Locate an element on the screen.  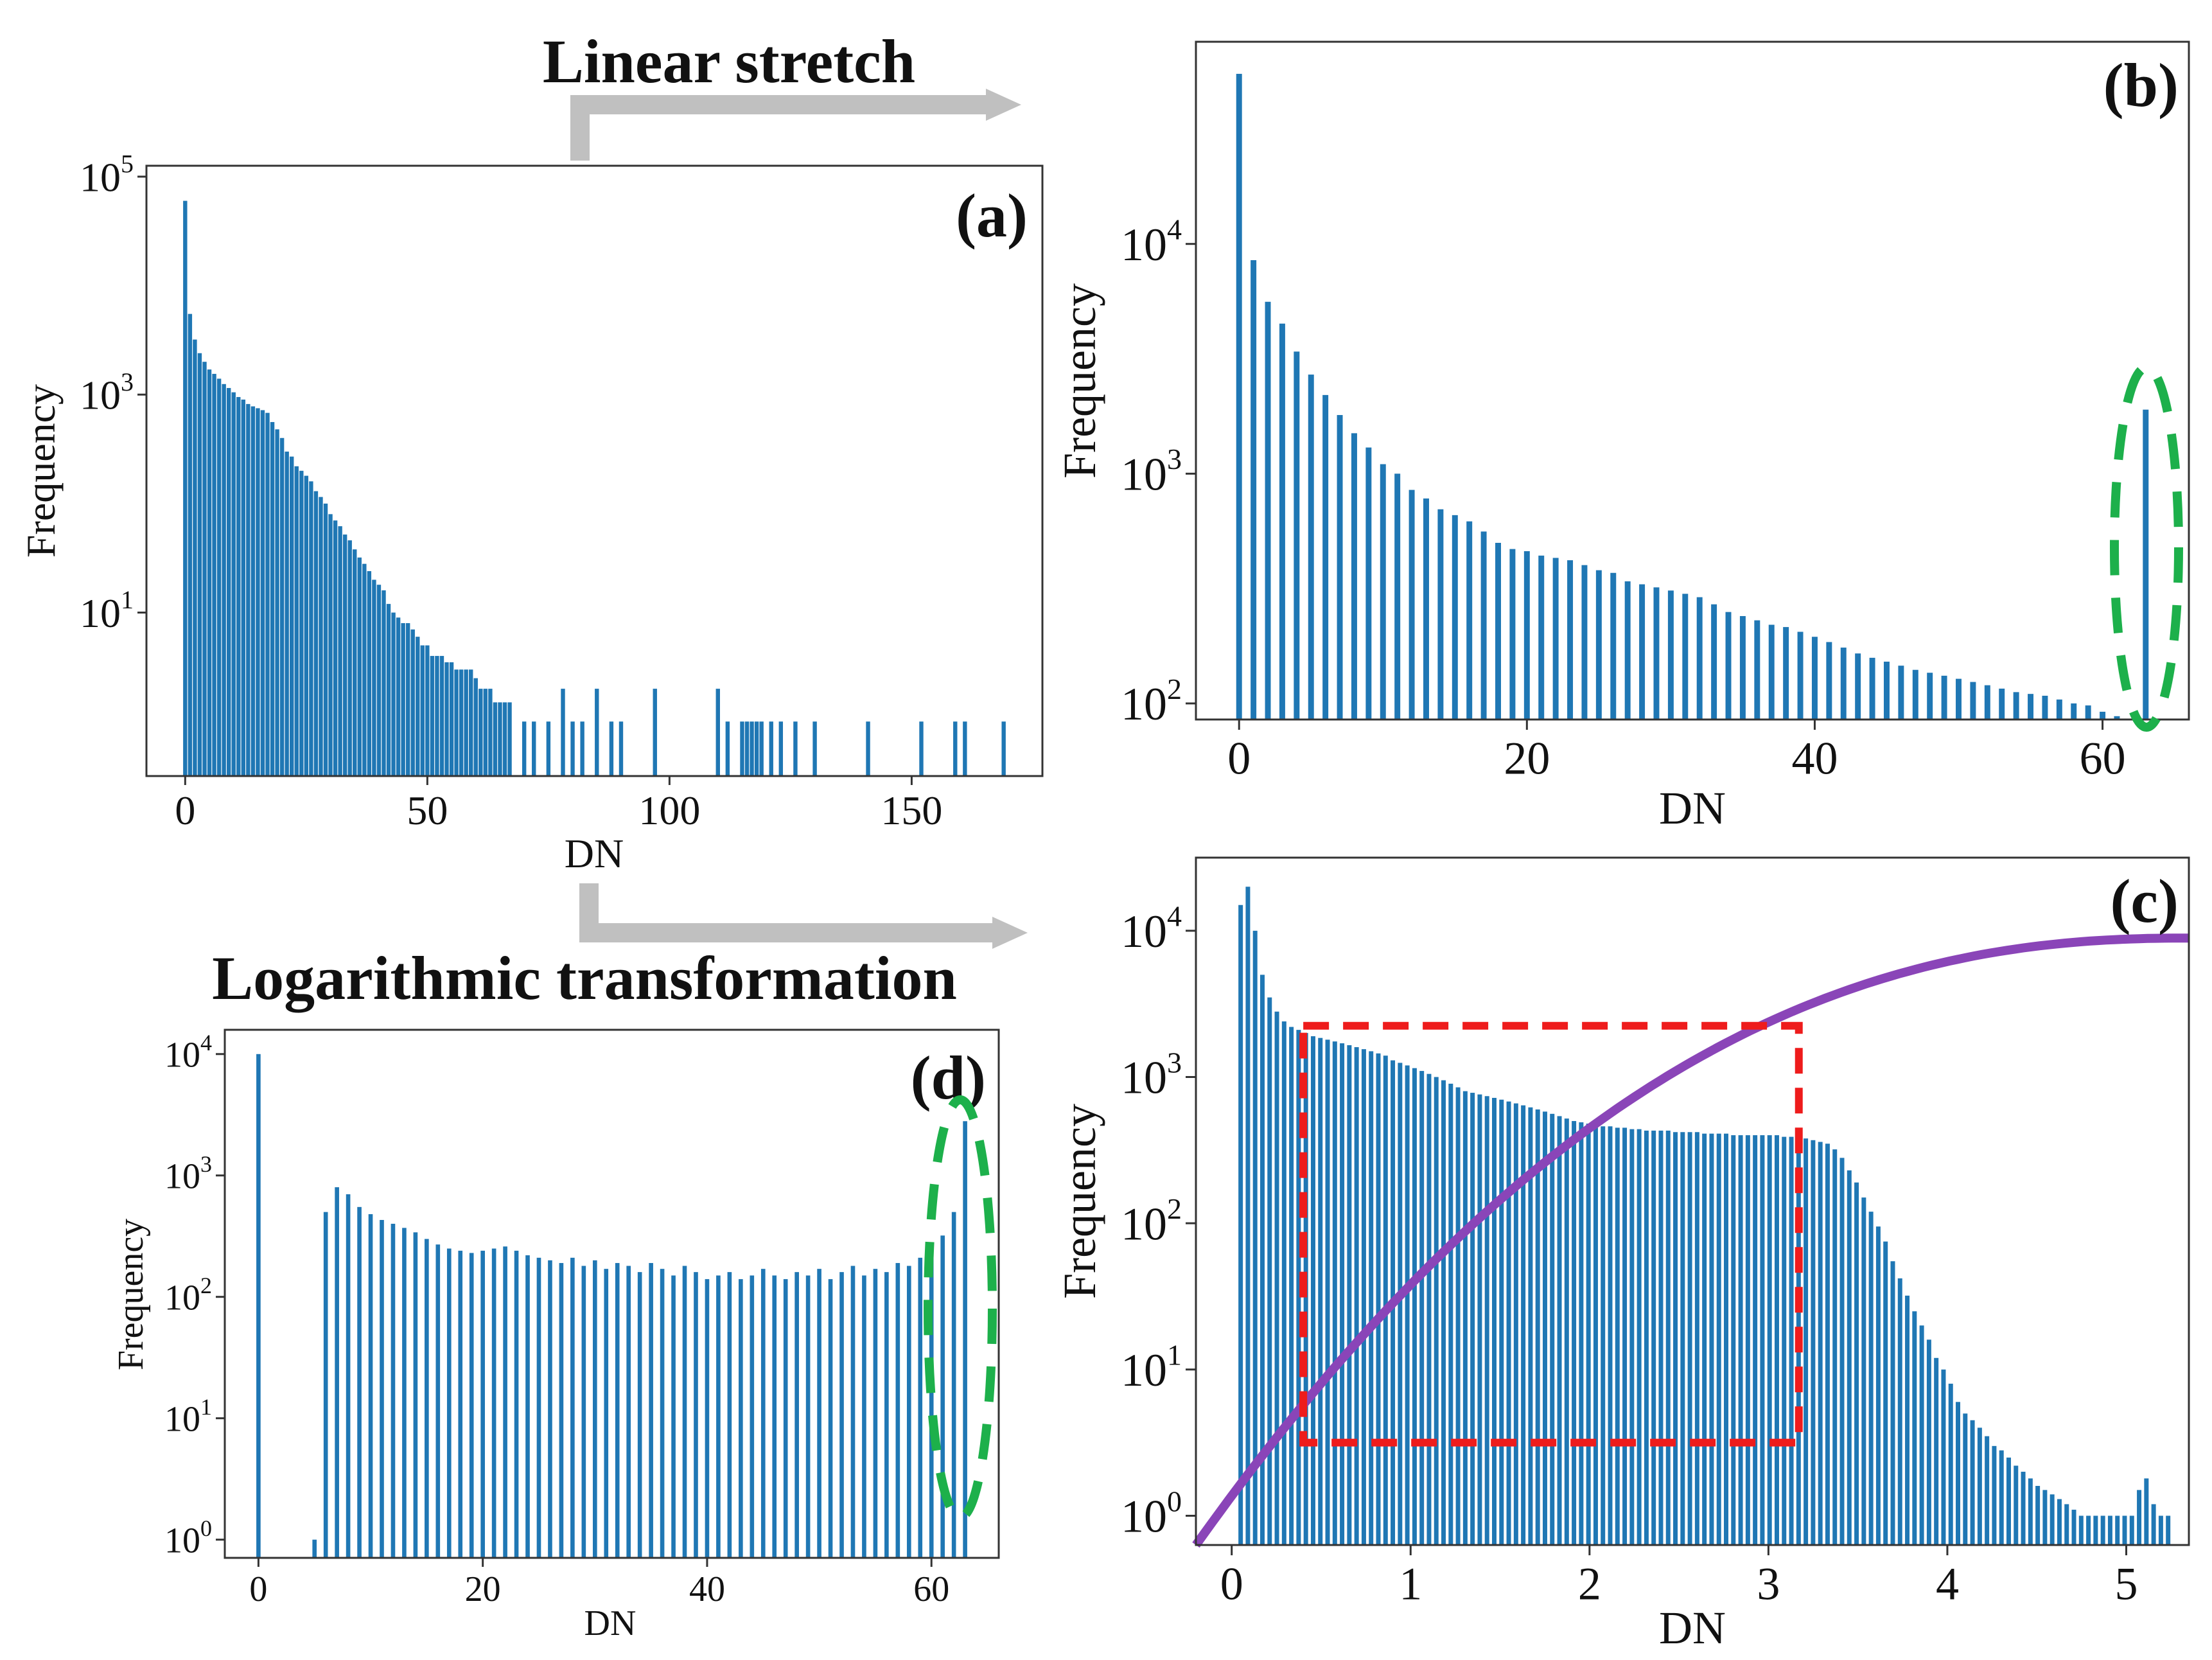
panel-d-yticks: 100 101 102 103 104 is located at coordinates (195, 1295).